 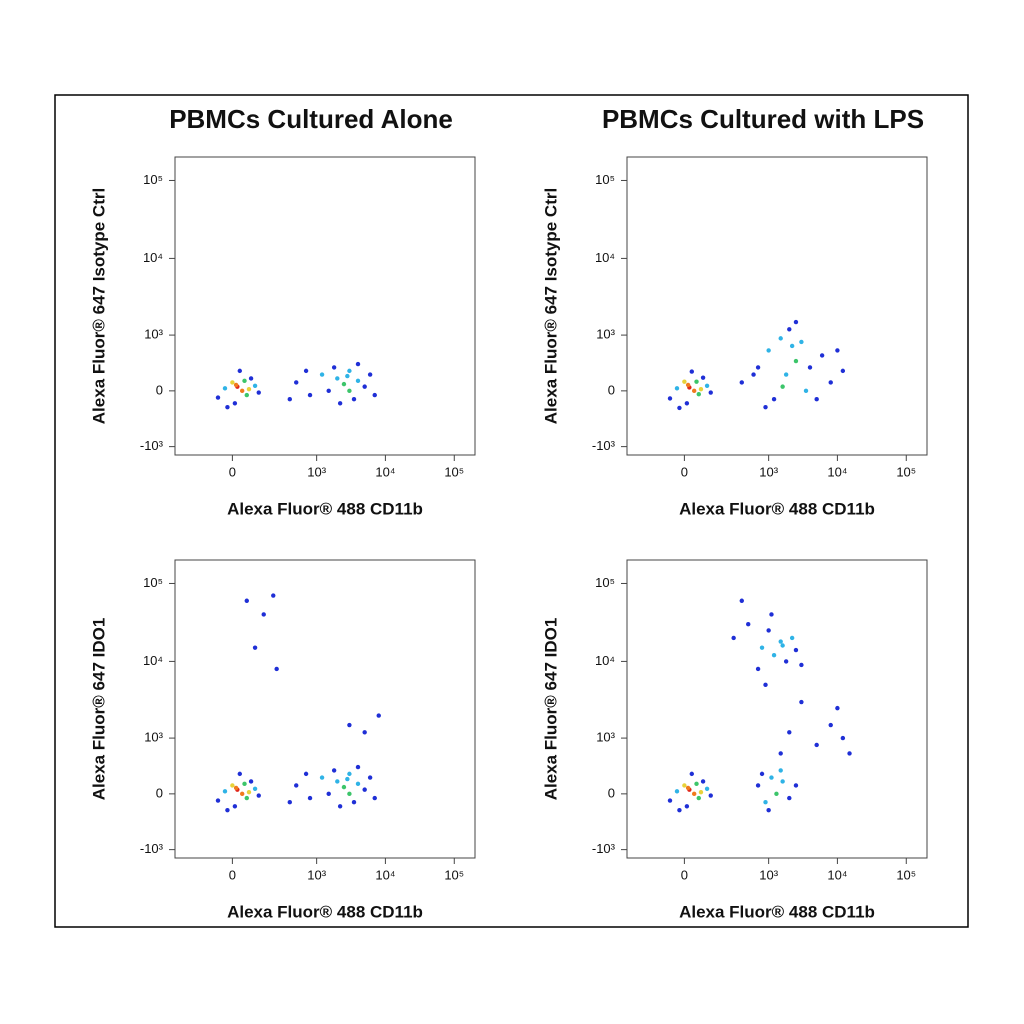 I want to click on y-tick-label: -10³, so click(x=604, y=848).